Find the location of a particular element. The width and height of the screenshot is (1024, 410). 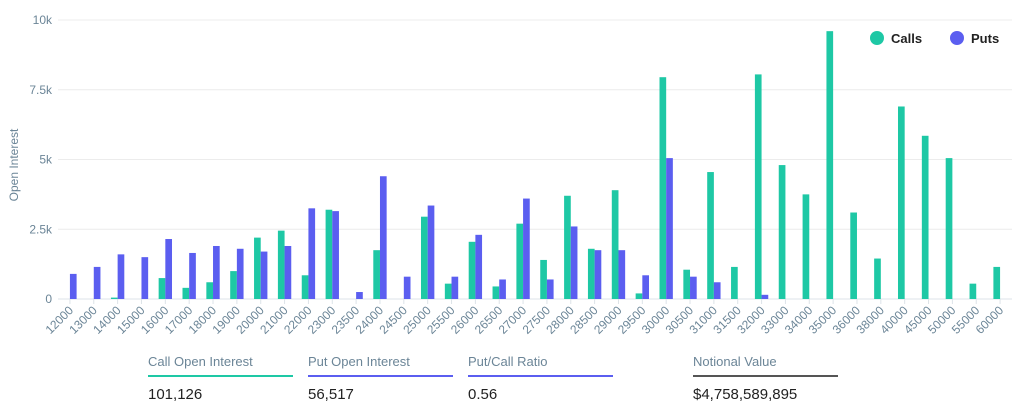

y-tick-label: 5k is located at coordinates (46, 160).